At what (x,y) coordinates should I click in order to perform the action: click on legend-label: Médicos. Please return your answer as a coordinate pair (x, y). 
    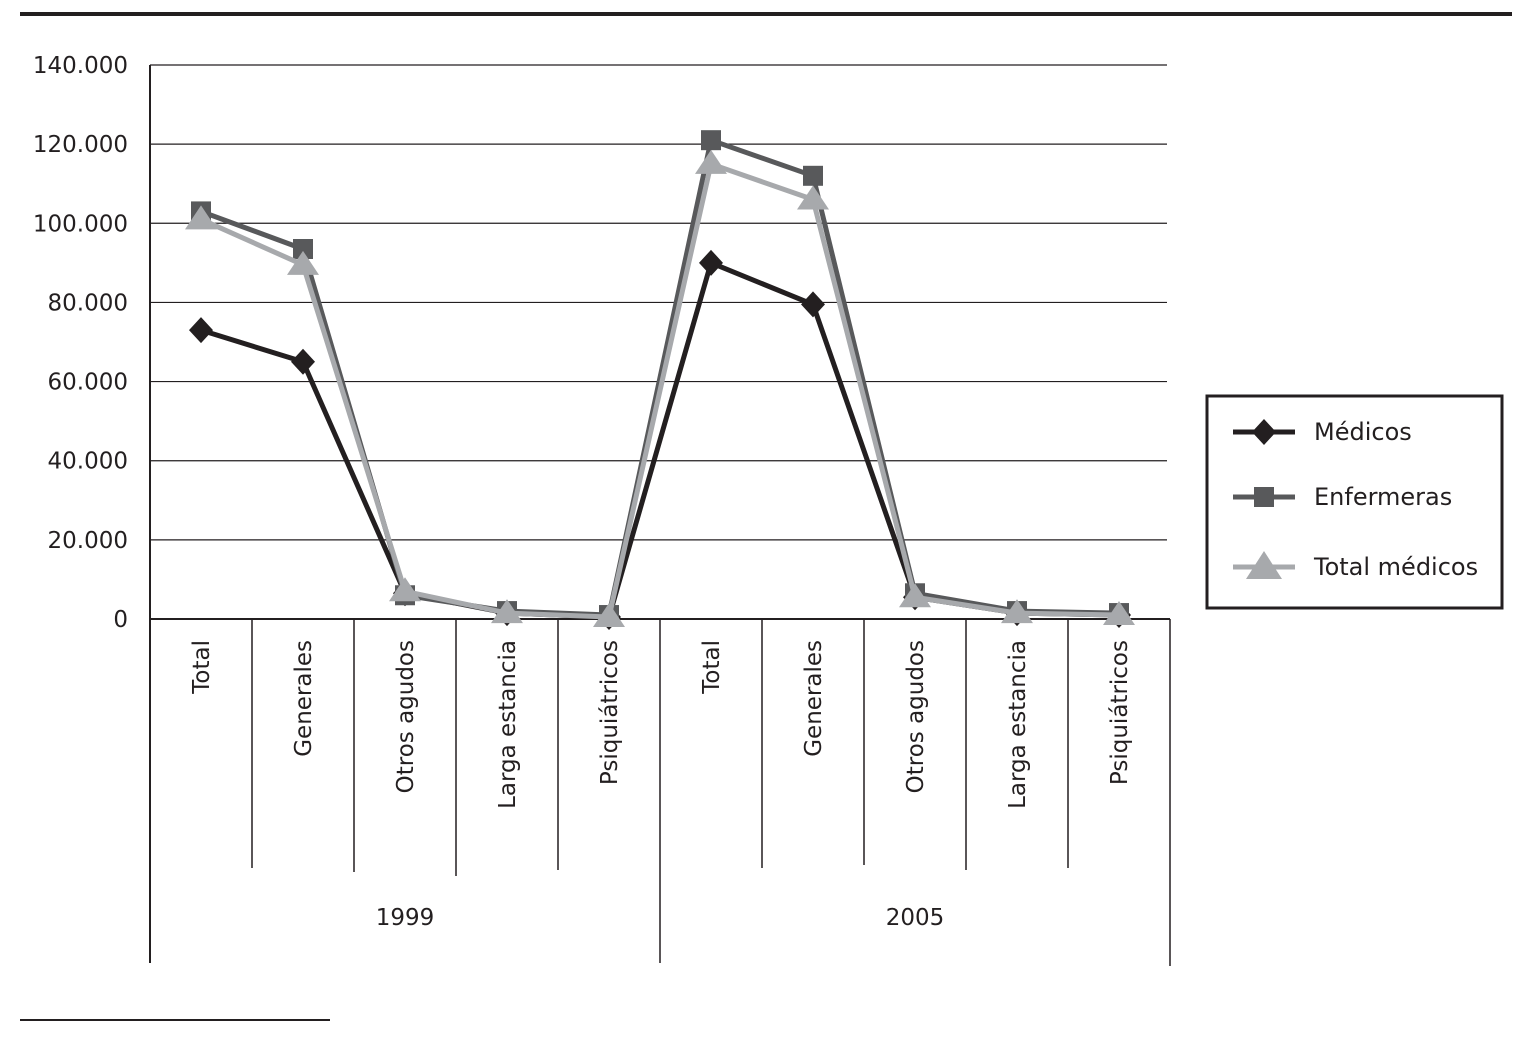
    Looking at the image, I should click on (1363, 432).